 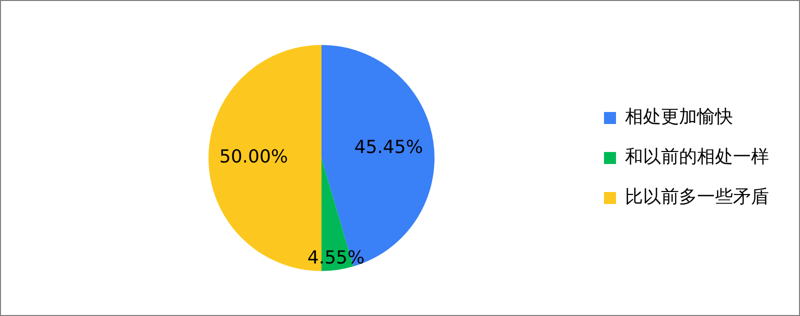 What do you see at coordinates (253, 157) in the screenshot?
I see `data-label: 50.00%` at bounding box center [253, 157].